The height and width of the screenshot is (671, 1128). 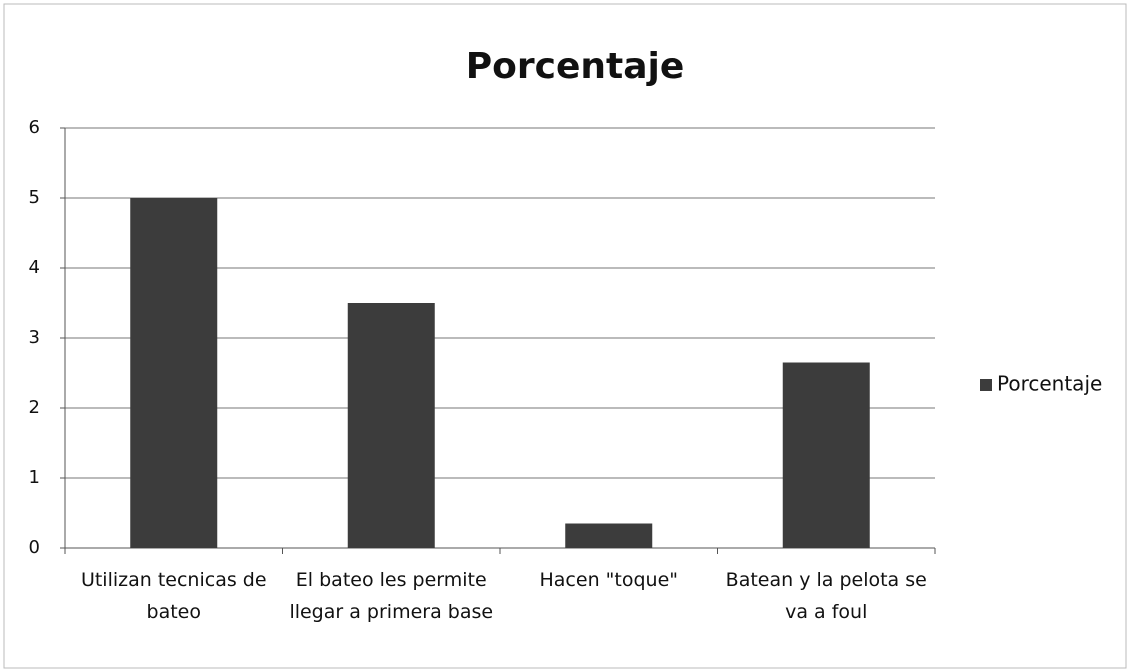 What do you see at coordinates (34, 337) in the screenshot?
I see `y-tick-label: 3` at bounding box center [34, 337].